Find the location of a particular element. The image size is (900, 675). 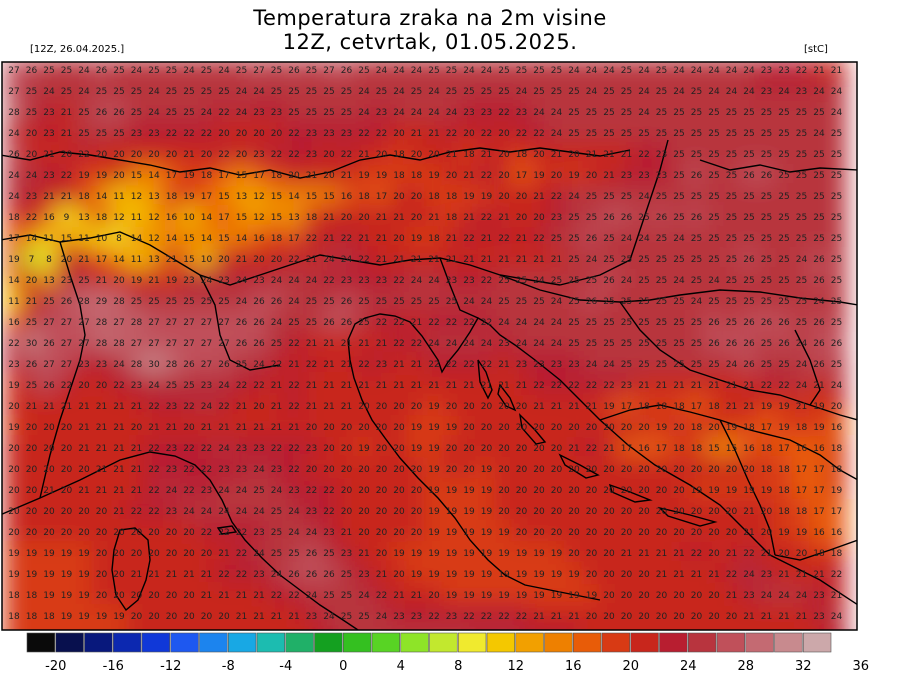

grid-value: 15 is located at coordinates (241, 176).